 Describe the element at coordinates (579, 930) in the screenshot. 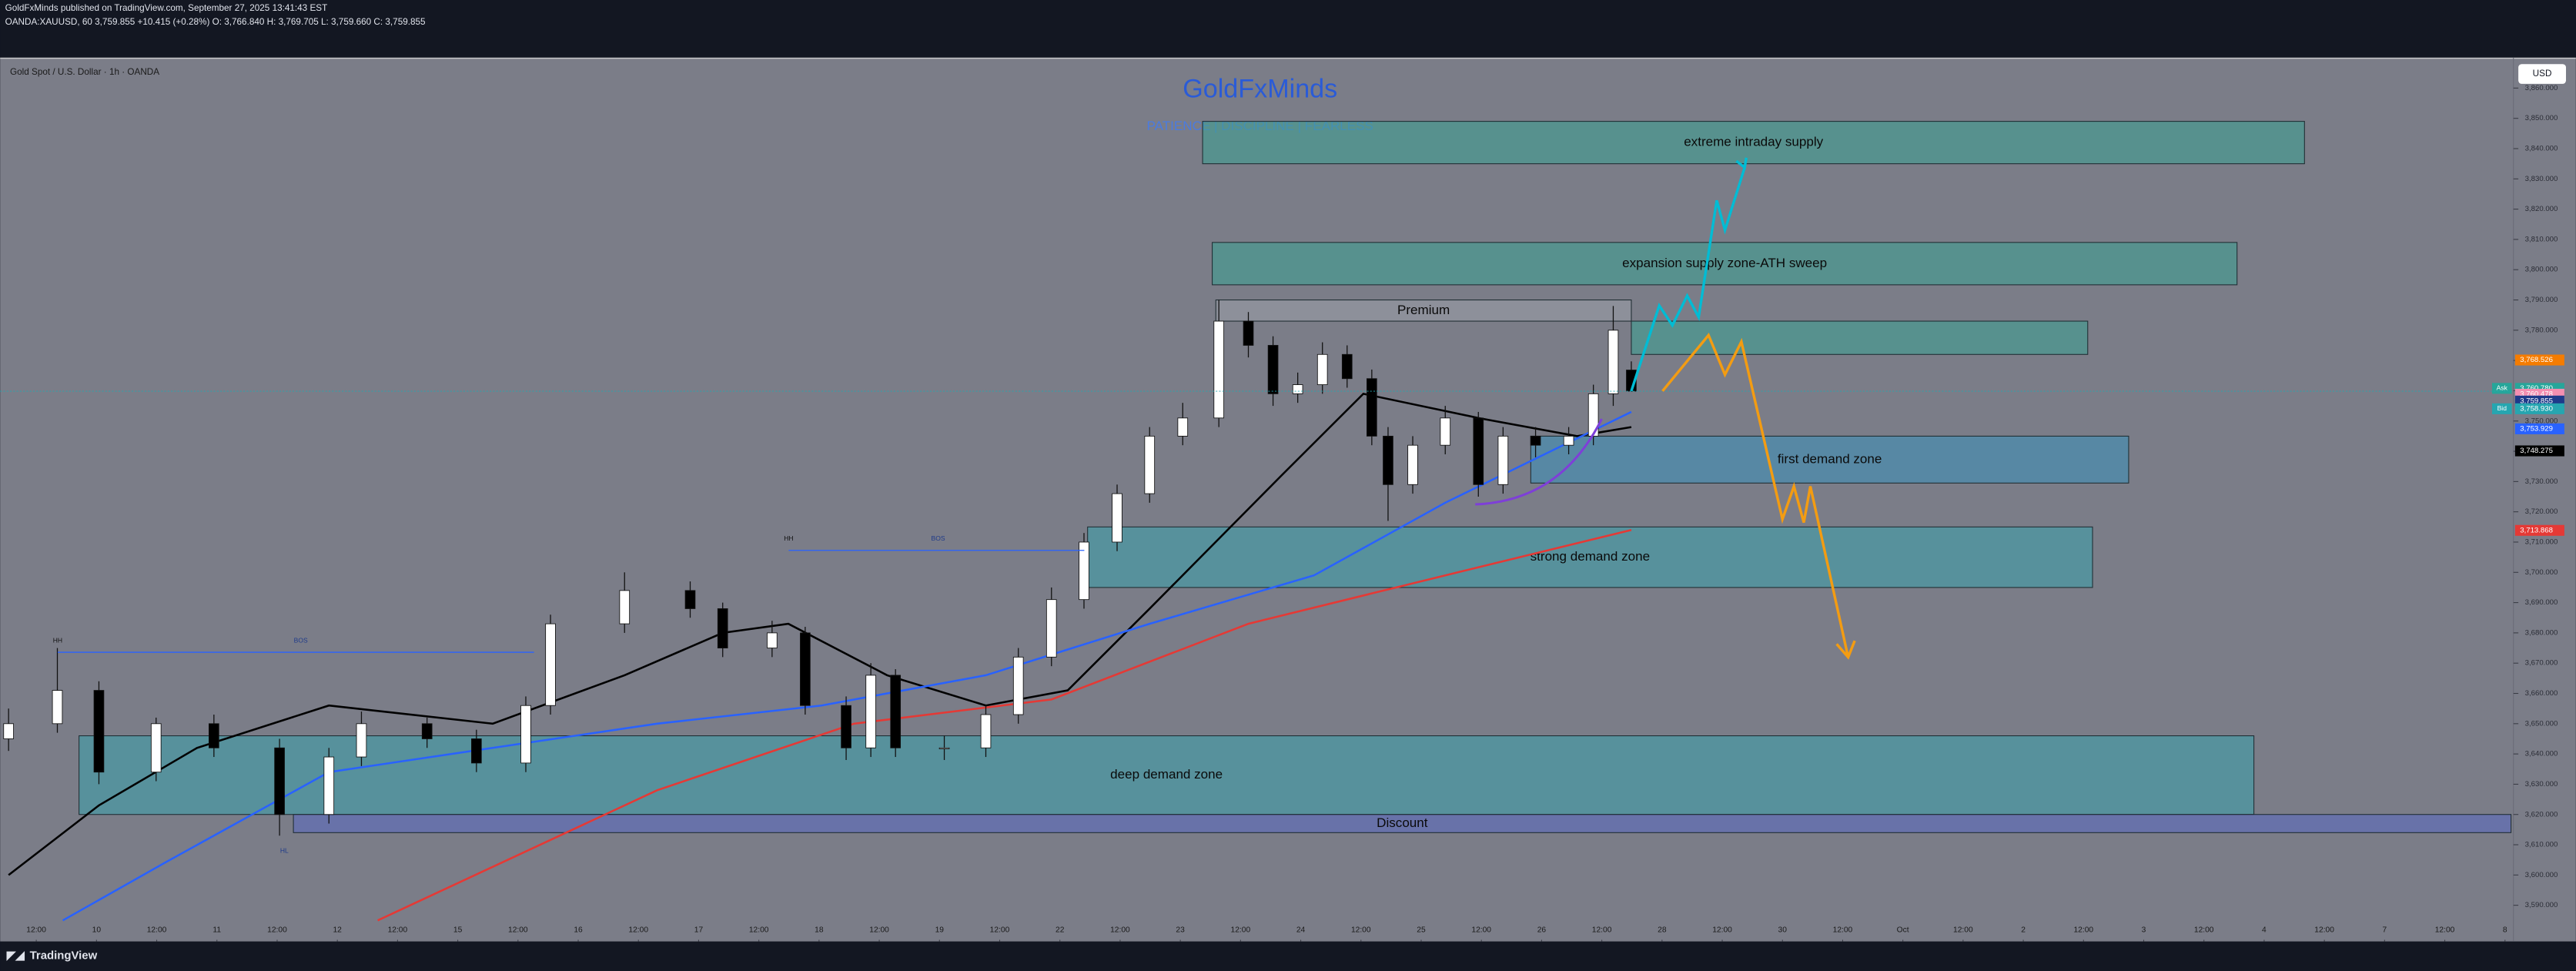

I see `x-tick-label: 16` at that location.